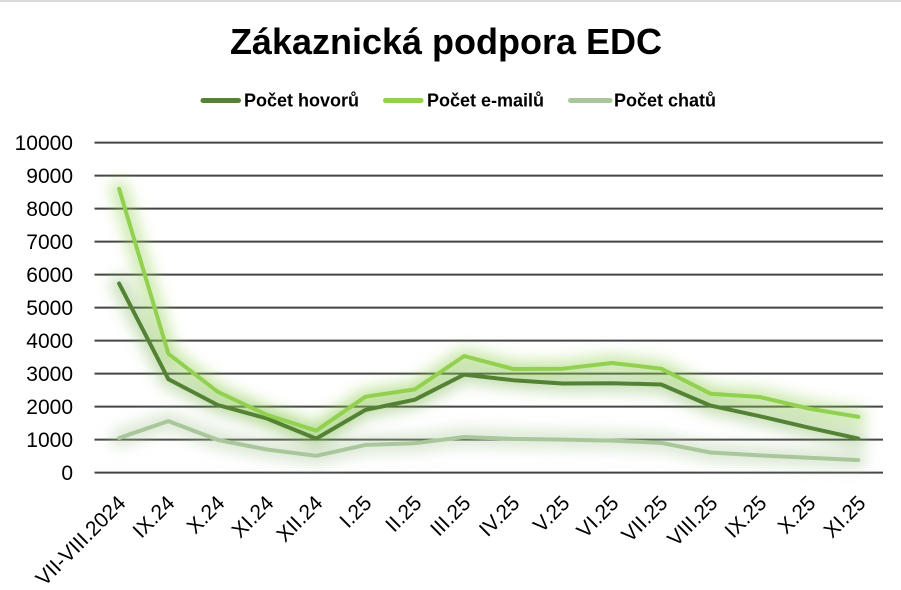 The image size is (901, 590). What do you see at coordinates (301, 101) in the screenshot?
I see `svg-text: Počet hovorů` at bounding box center [301, 101].